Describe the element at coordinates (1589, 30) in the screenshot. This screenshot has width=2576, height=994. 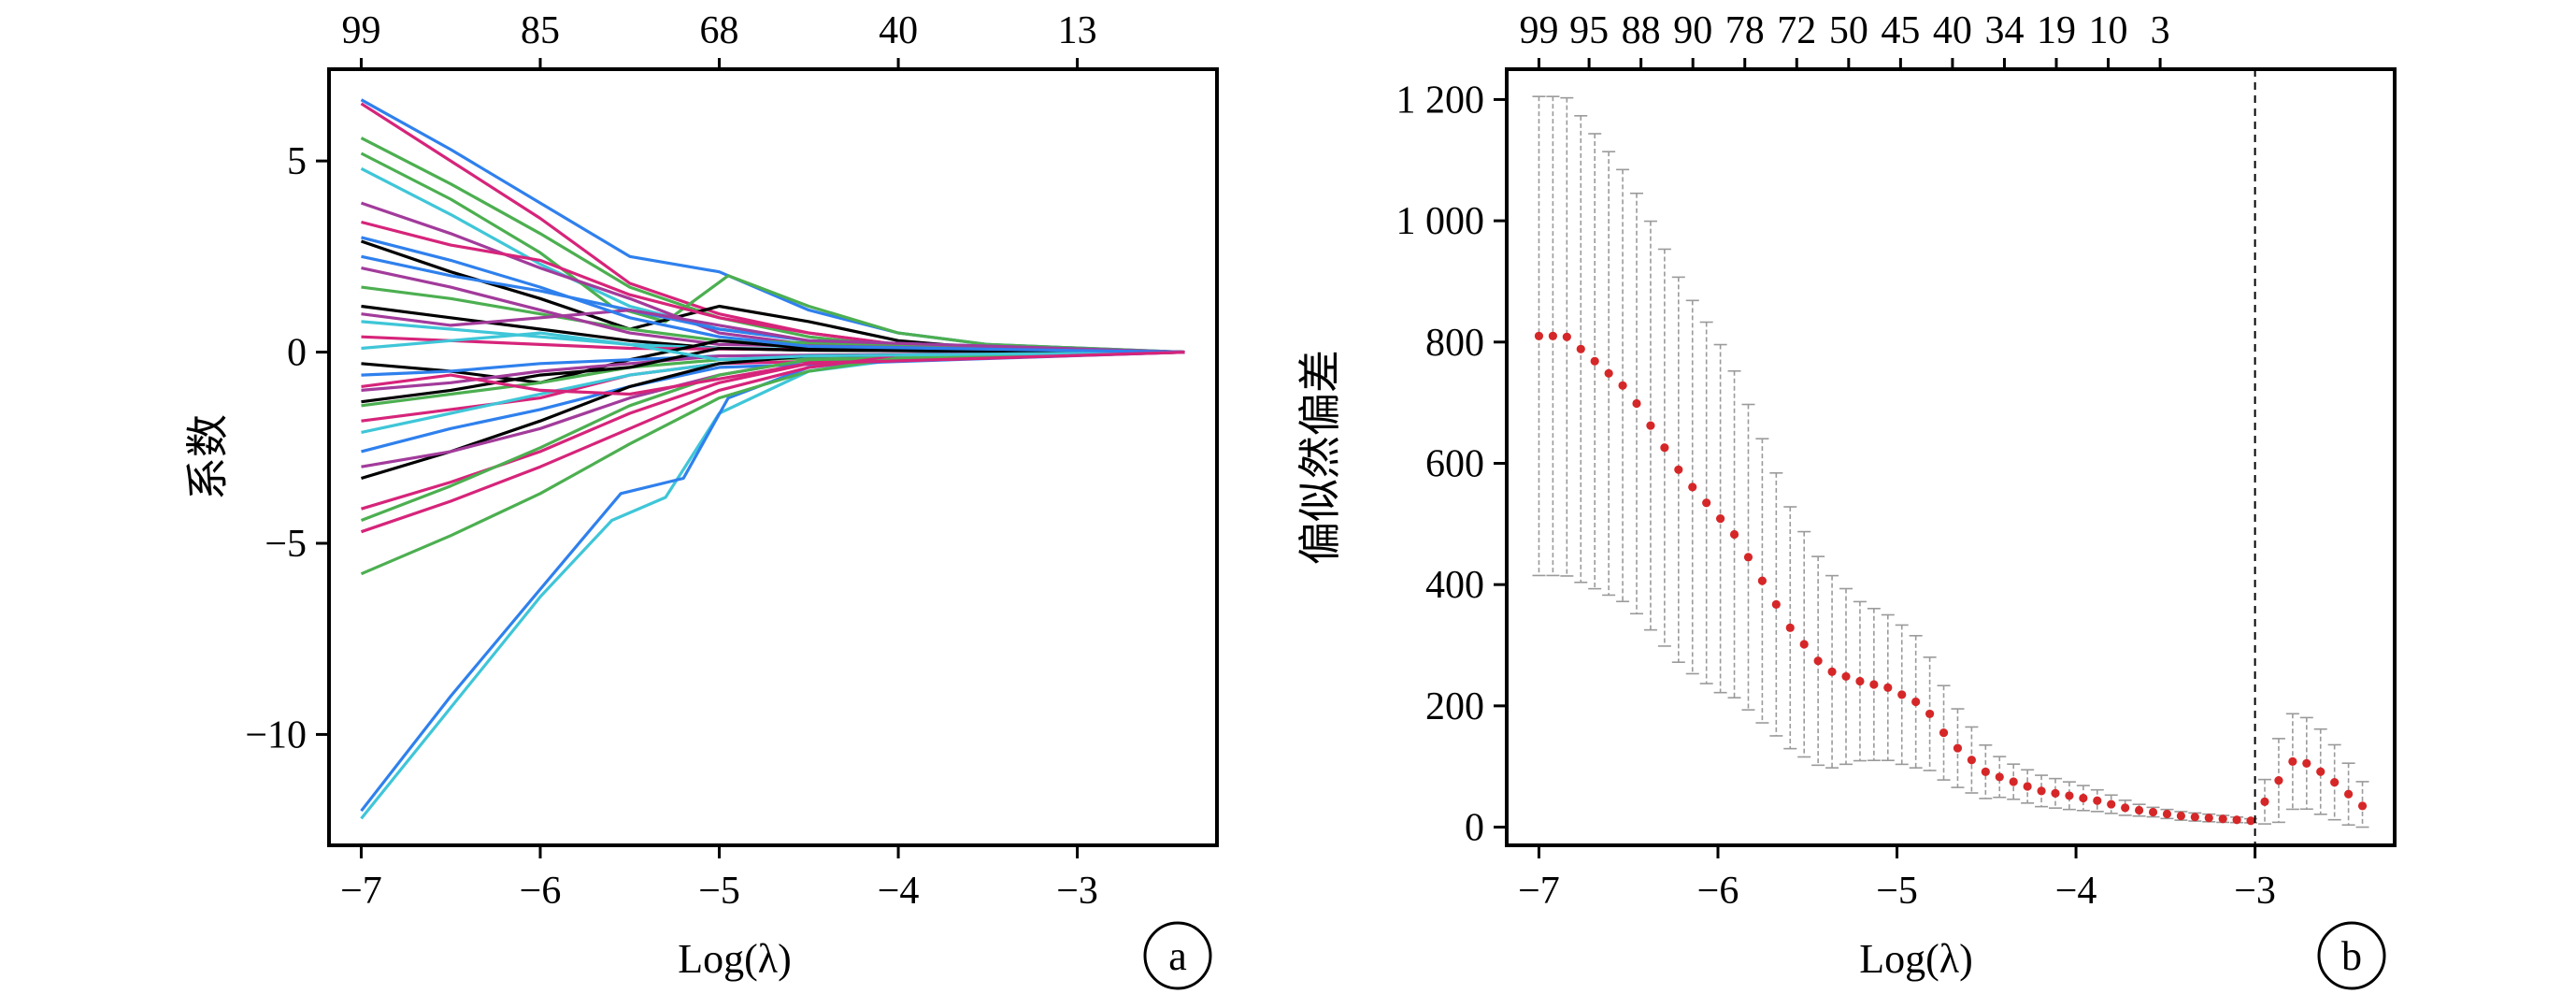
I see `panel-b-top-tick-label: 95` at that location.